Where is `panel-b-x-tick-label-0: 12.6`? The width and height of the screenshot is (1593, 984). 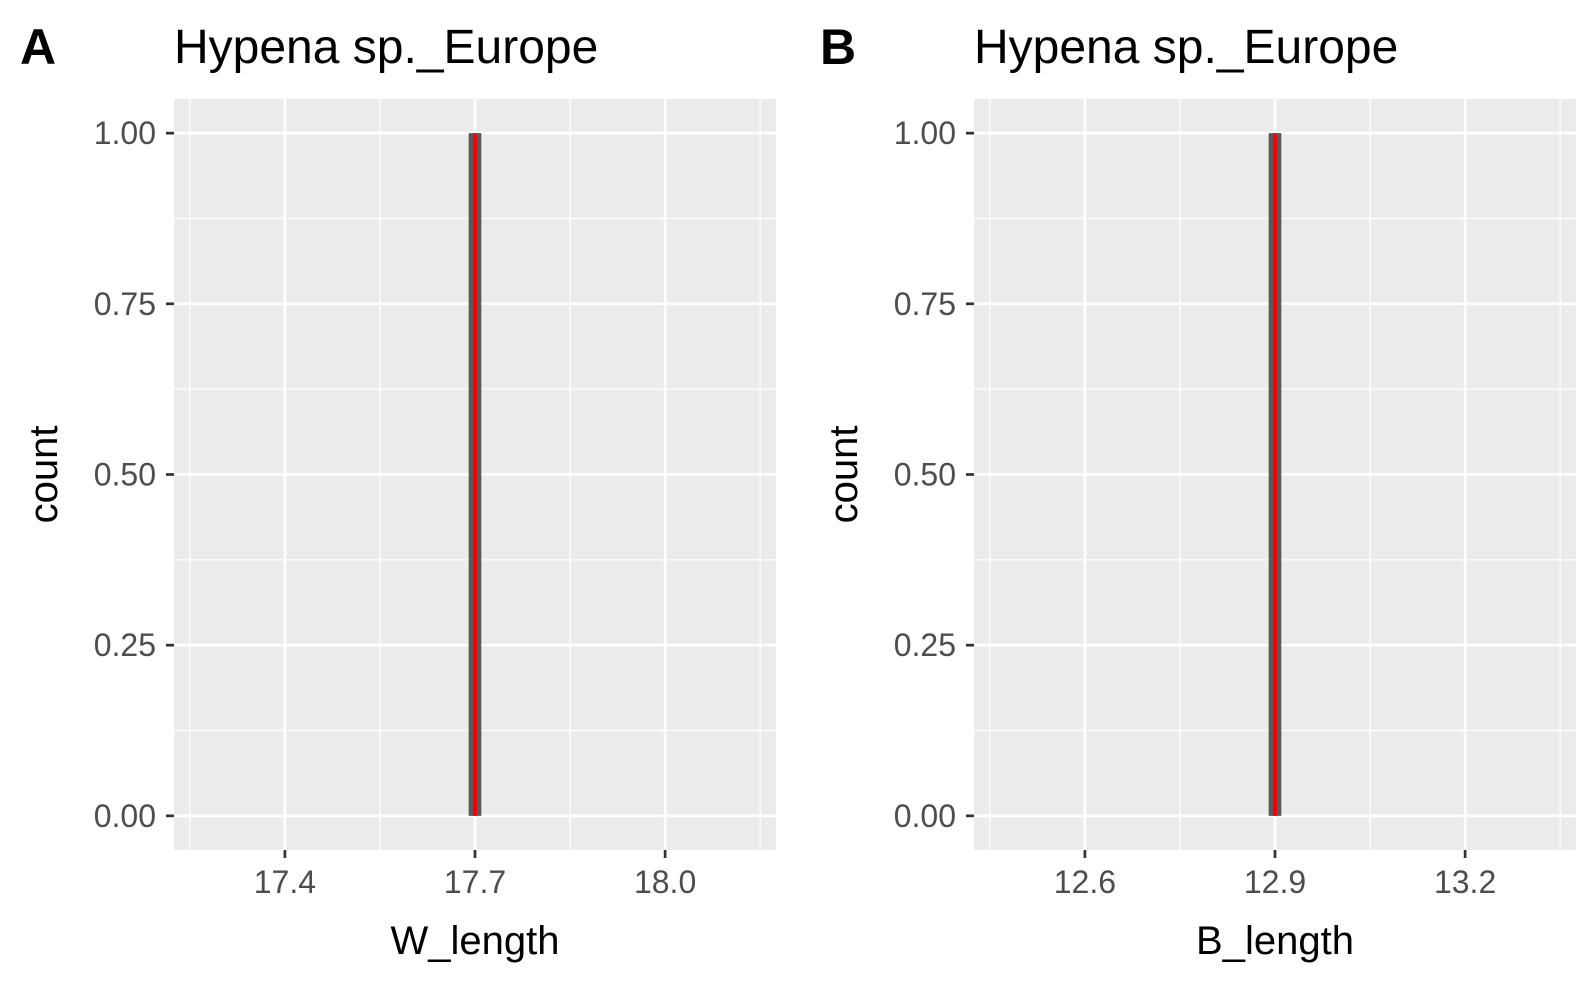 panel-b-x-tick-label-0: 12.6 is located at coordinates (1085, 882).